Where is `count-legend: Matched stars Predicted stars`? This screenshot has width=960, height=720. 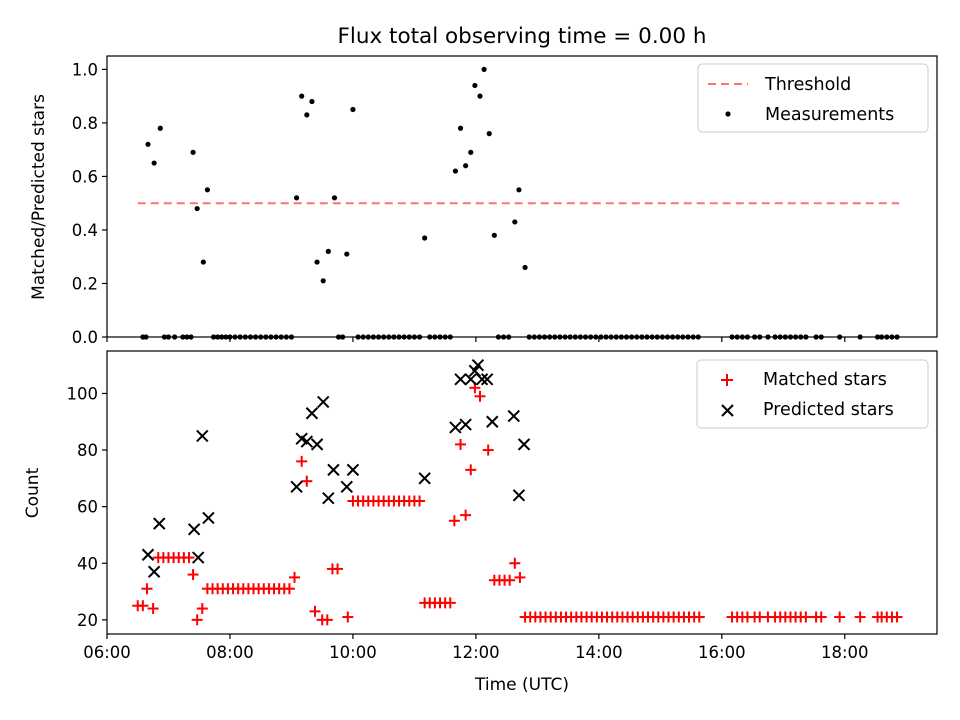 count-legend: Matched stars Predicted stars is located at coordinates (812, 394).